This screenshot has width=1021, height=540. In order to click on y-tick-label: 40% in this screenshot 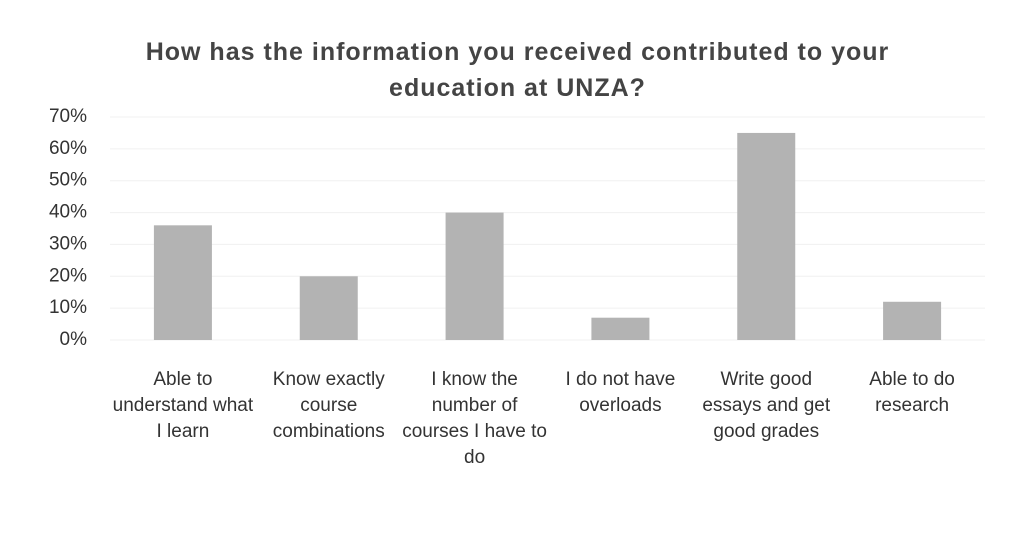, I will do `click(68, 212)`.